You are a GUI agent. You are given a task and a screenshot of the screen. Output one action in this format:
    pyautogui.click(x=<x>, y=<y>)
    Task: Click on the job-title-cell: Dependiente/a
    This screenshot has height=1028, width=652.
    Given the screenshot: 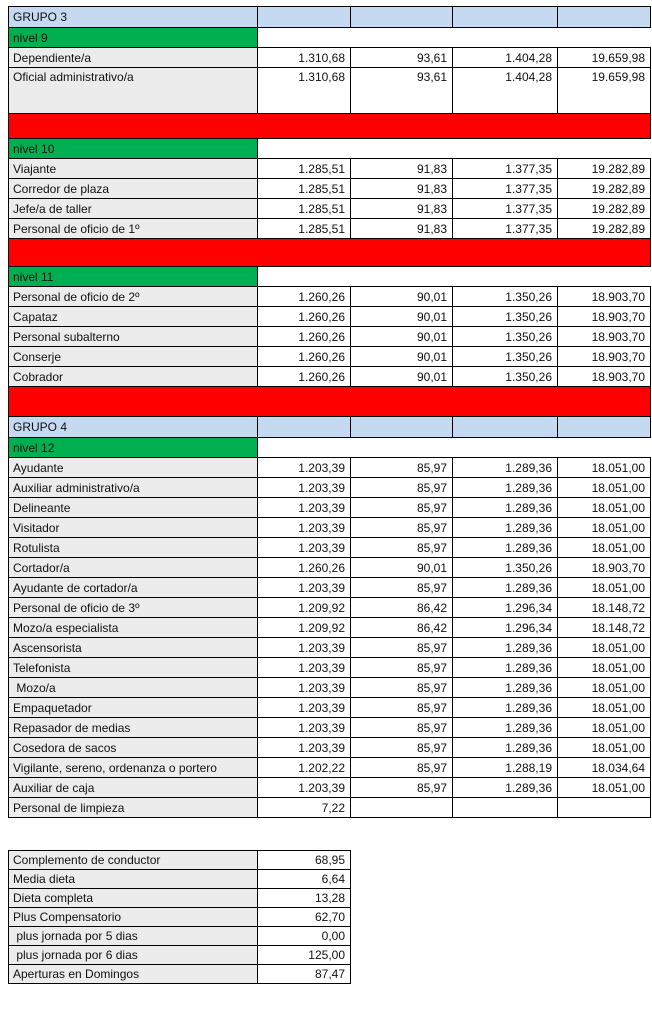 What is the action you would take?
    pyautogui.click(x=133, y=57)
    